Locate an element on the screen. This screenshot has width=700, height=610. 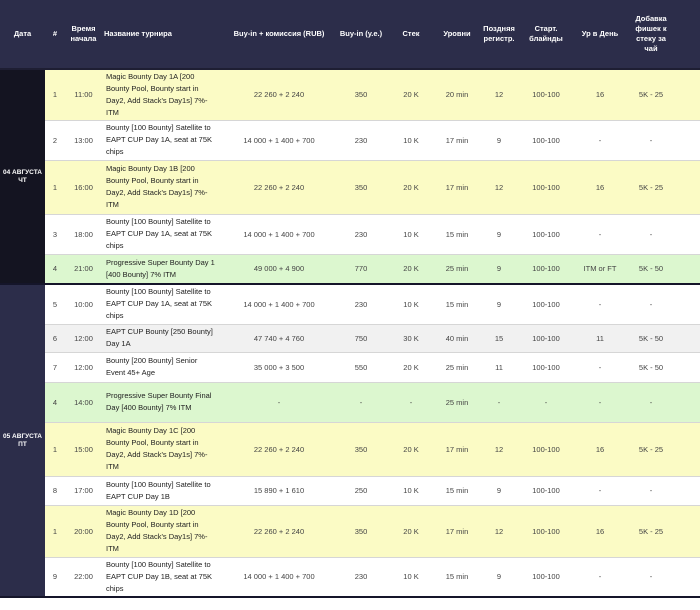
header-levels: Уровни is located at coordinates (457, 35).